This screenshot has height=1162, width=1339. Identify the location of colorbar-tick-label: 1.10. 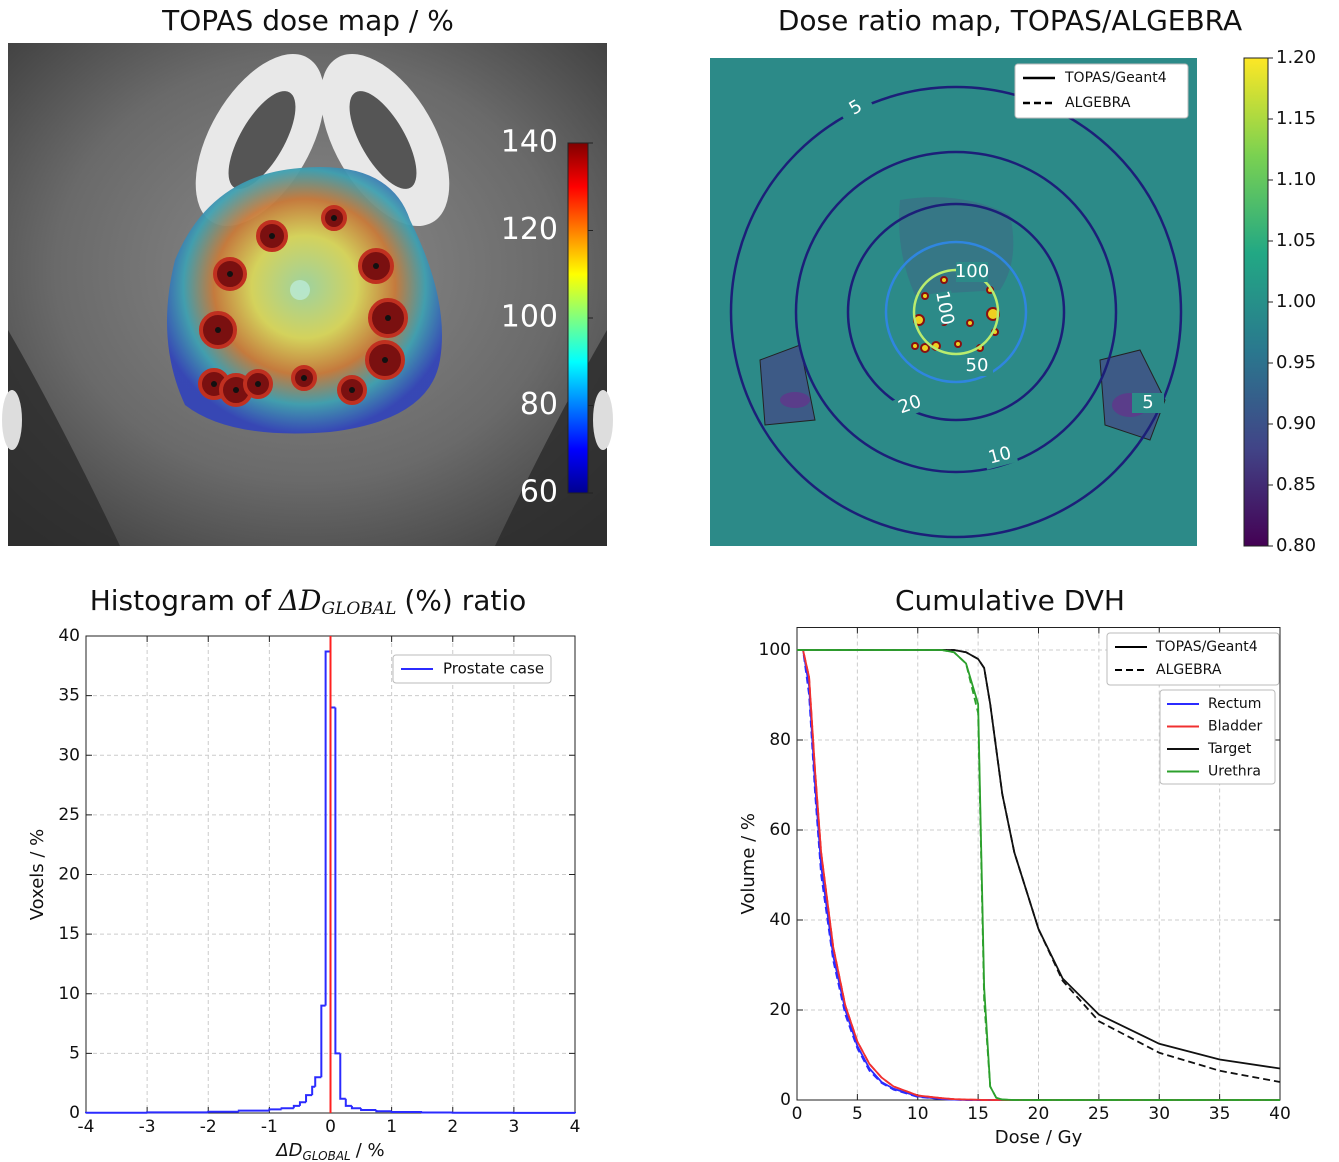
(1296, 179).